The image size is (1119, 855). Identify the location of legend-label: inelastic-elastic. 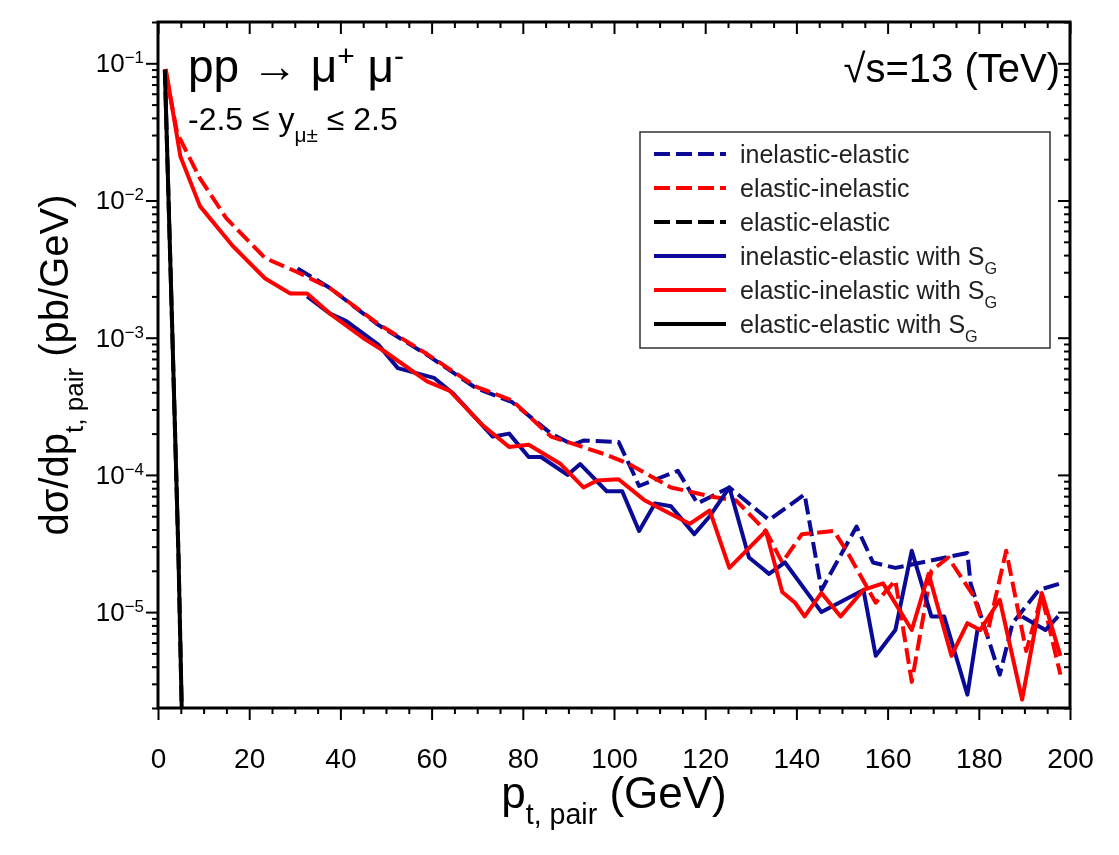
(825, 154).